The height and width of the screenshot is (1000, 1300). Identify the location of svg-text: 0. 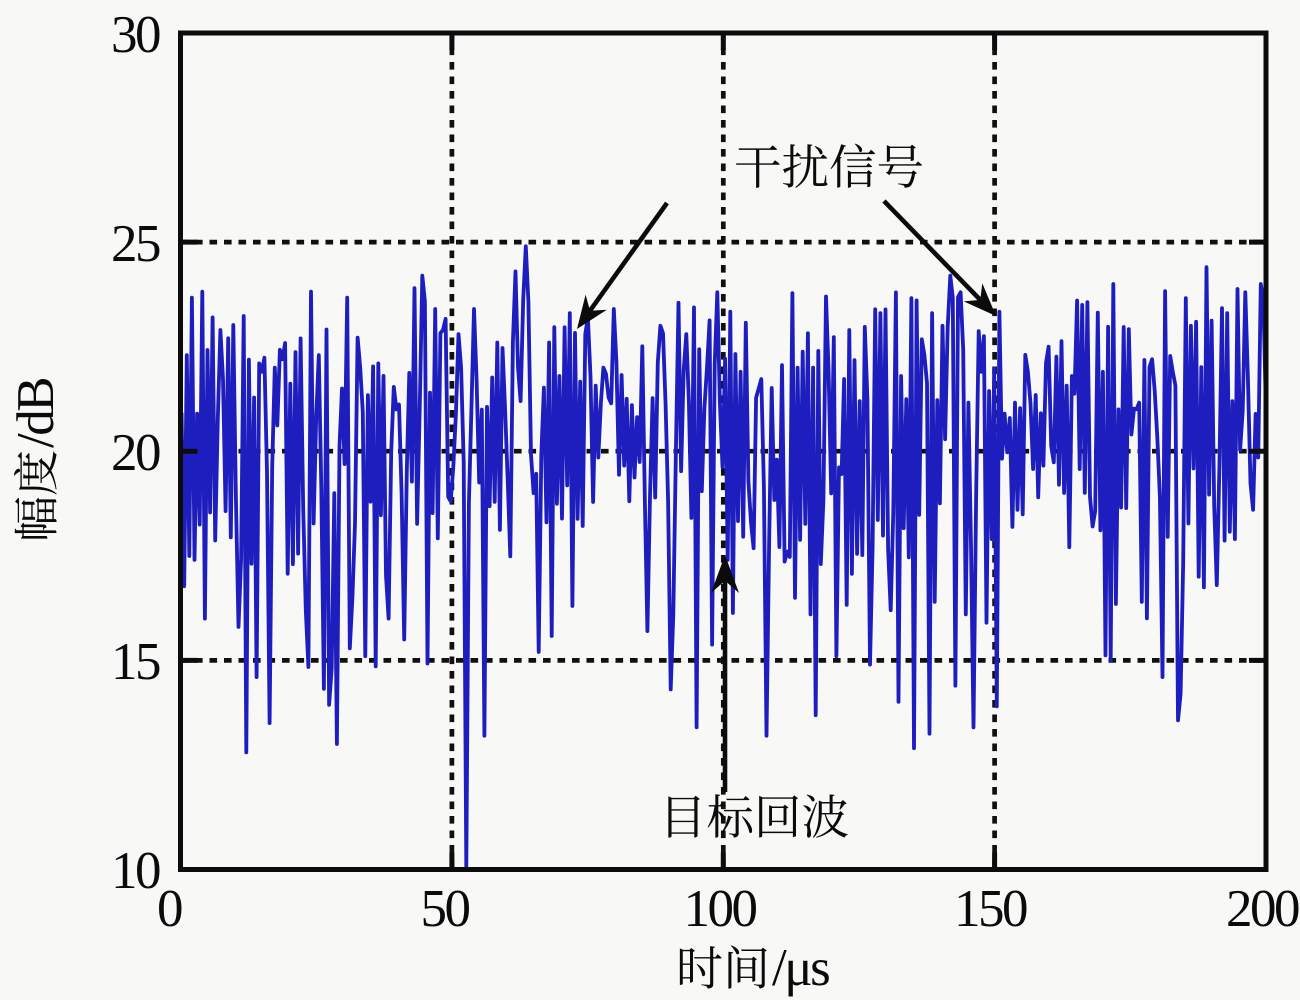
(169, 909).